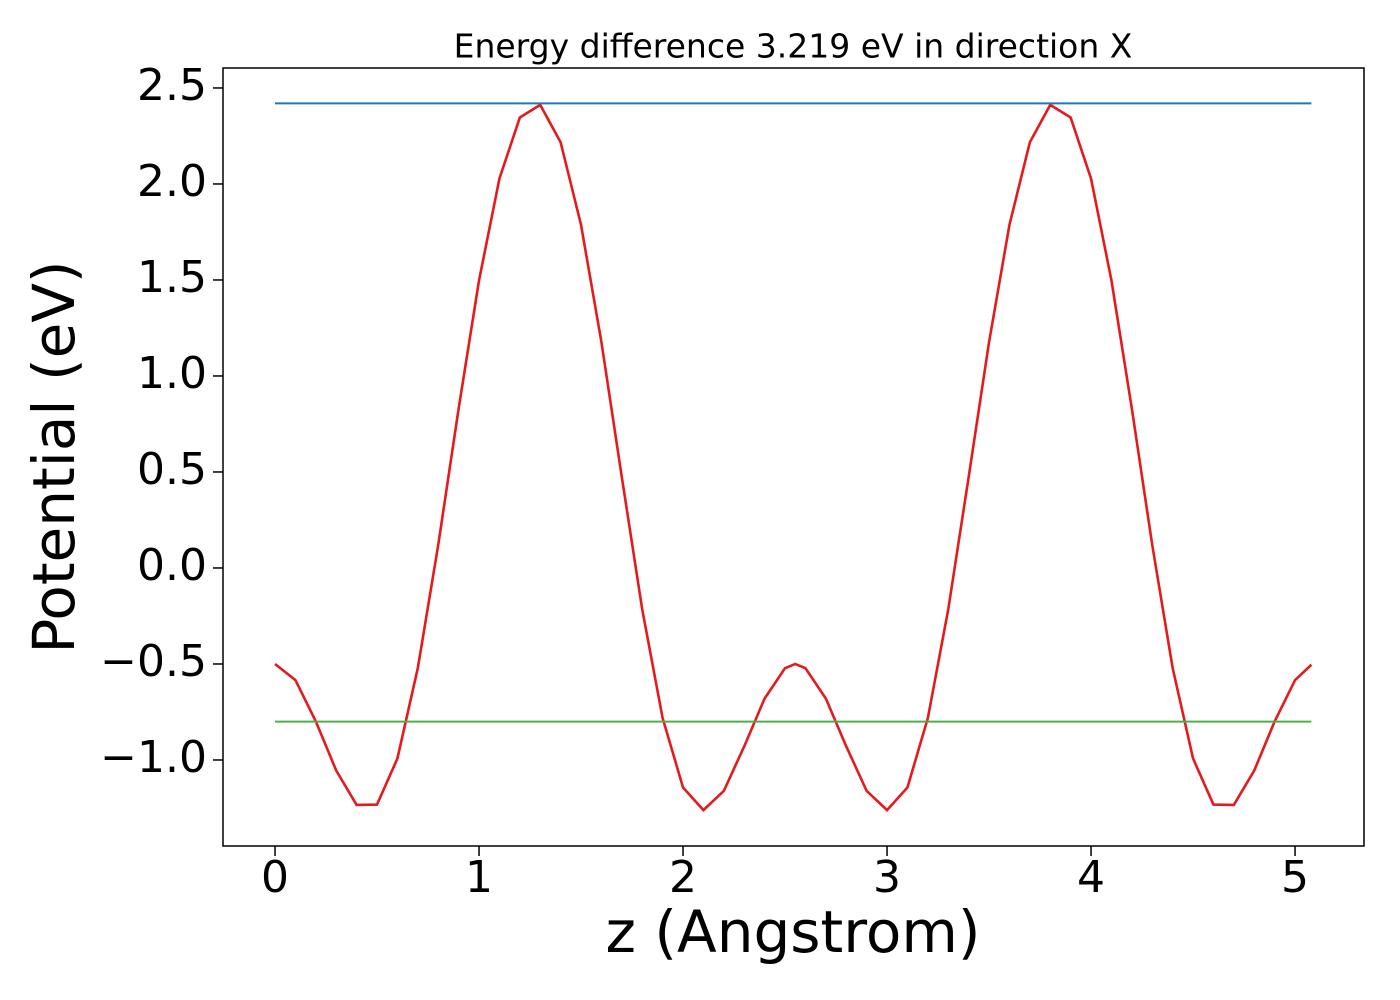 This screenshot has width=1400, height=1000. I want to click on y-tick-label: −1.0, so click(153, 757).